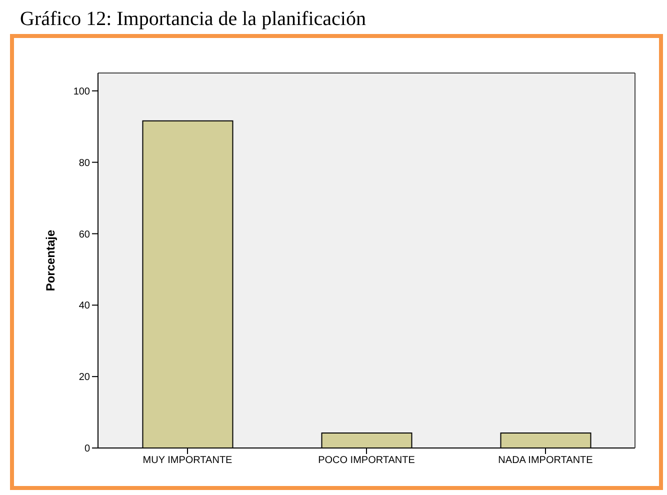 Image resolution: width=667 pixels, height=495 pixels. Describe the element at coordinates (84, 306) in the screenshot. I see `y-tick-label: 40` at that location.